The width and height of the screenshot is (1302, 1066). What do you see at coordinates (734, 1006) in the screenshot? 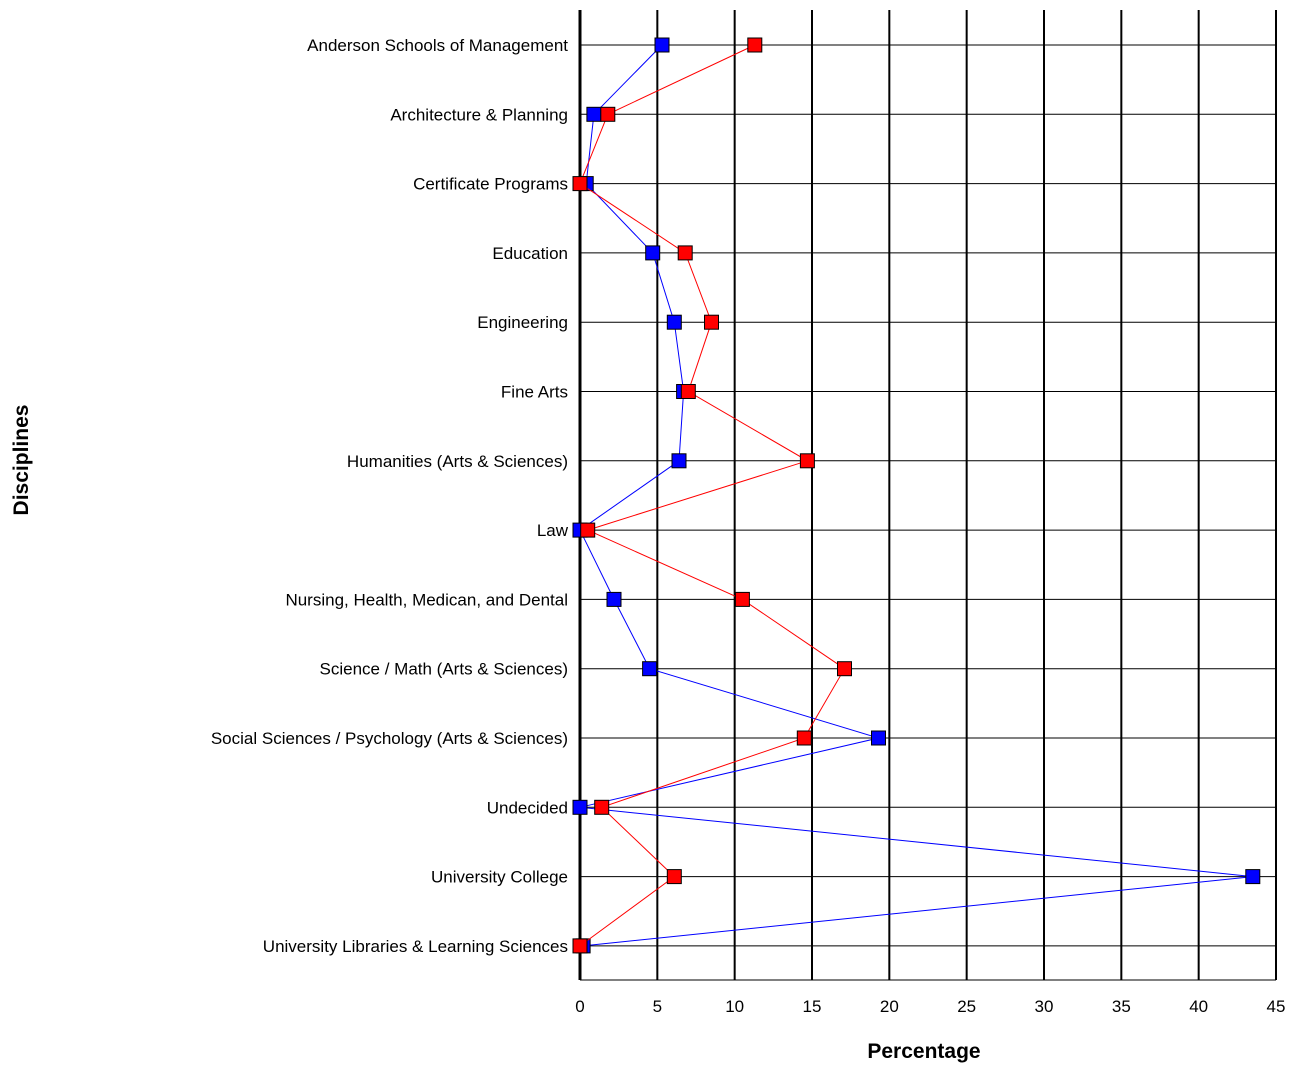
I see `x-tick-label: 10` at bounding box center [734, 1006].